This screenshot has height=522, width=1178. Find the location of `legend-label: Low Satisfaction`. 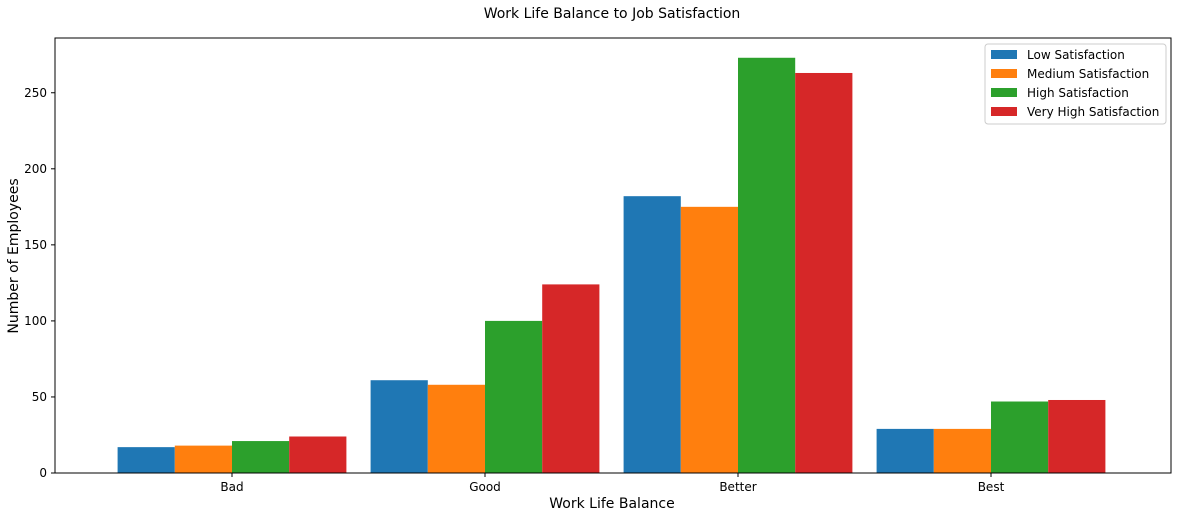

legend-label: Low Satisfaction is located at coordinates (1076, 55).